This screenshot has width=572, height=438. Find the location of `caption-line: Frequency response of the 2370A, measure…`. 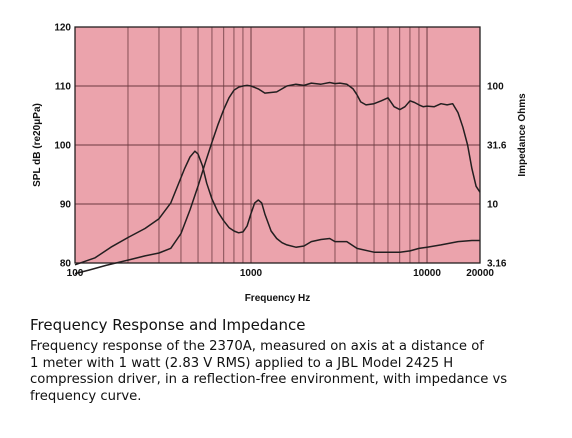

caption-line: Frequency response of the 2370A, measure… is located at coordinates (257, 346).